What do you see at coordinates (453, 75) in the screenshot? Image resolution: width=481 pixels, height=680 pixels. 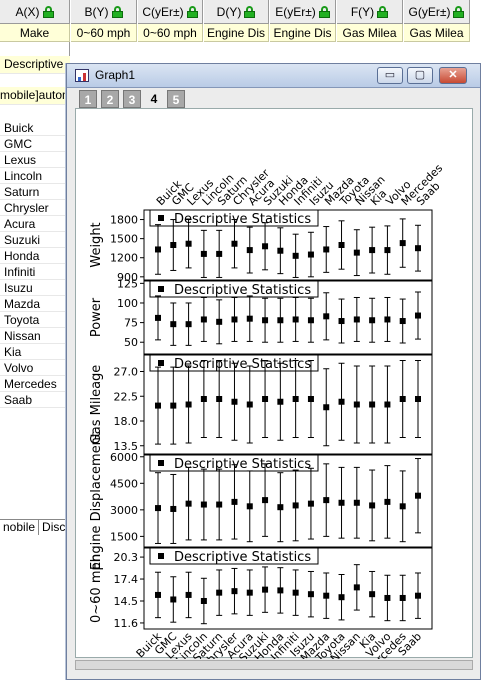 I see `close-button: ✕` at bounding box center [453, 75].